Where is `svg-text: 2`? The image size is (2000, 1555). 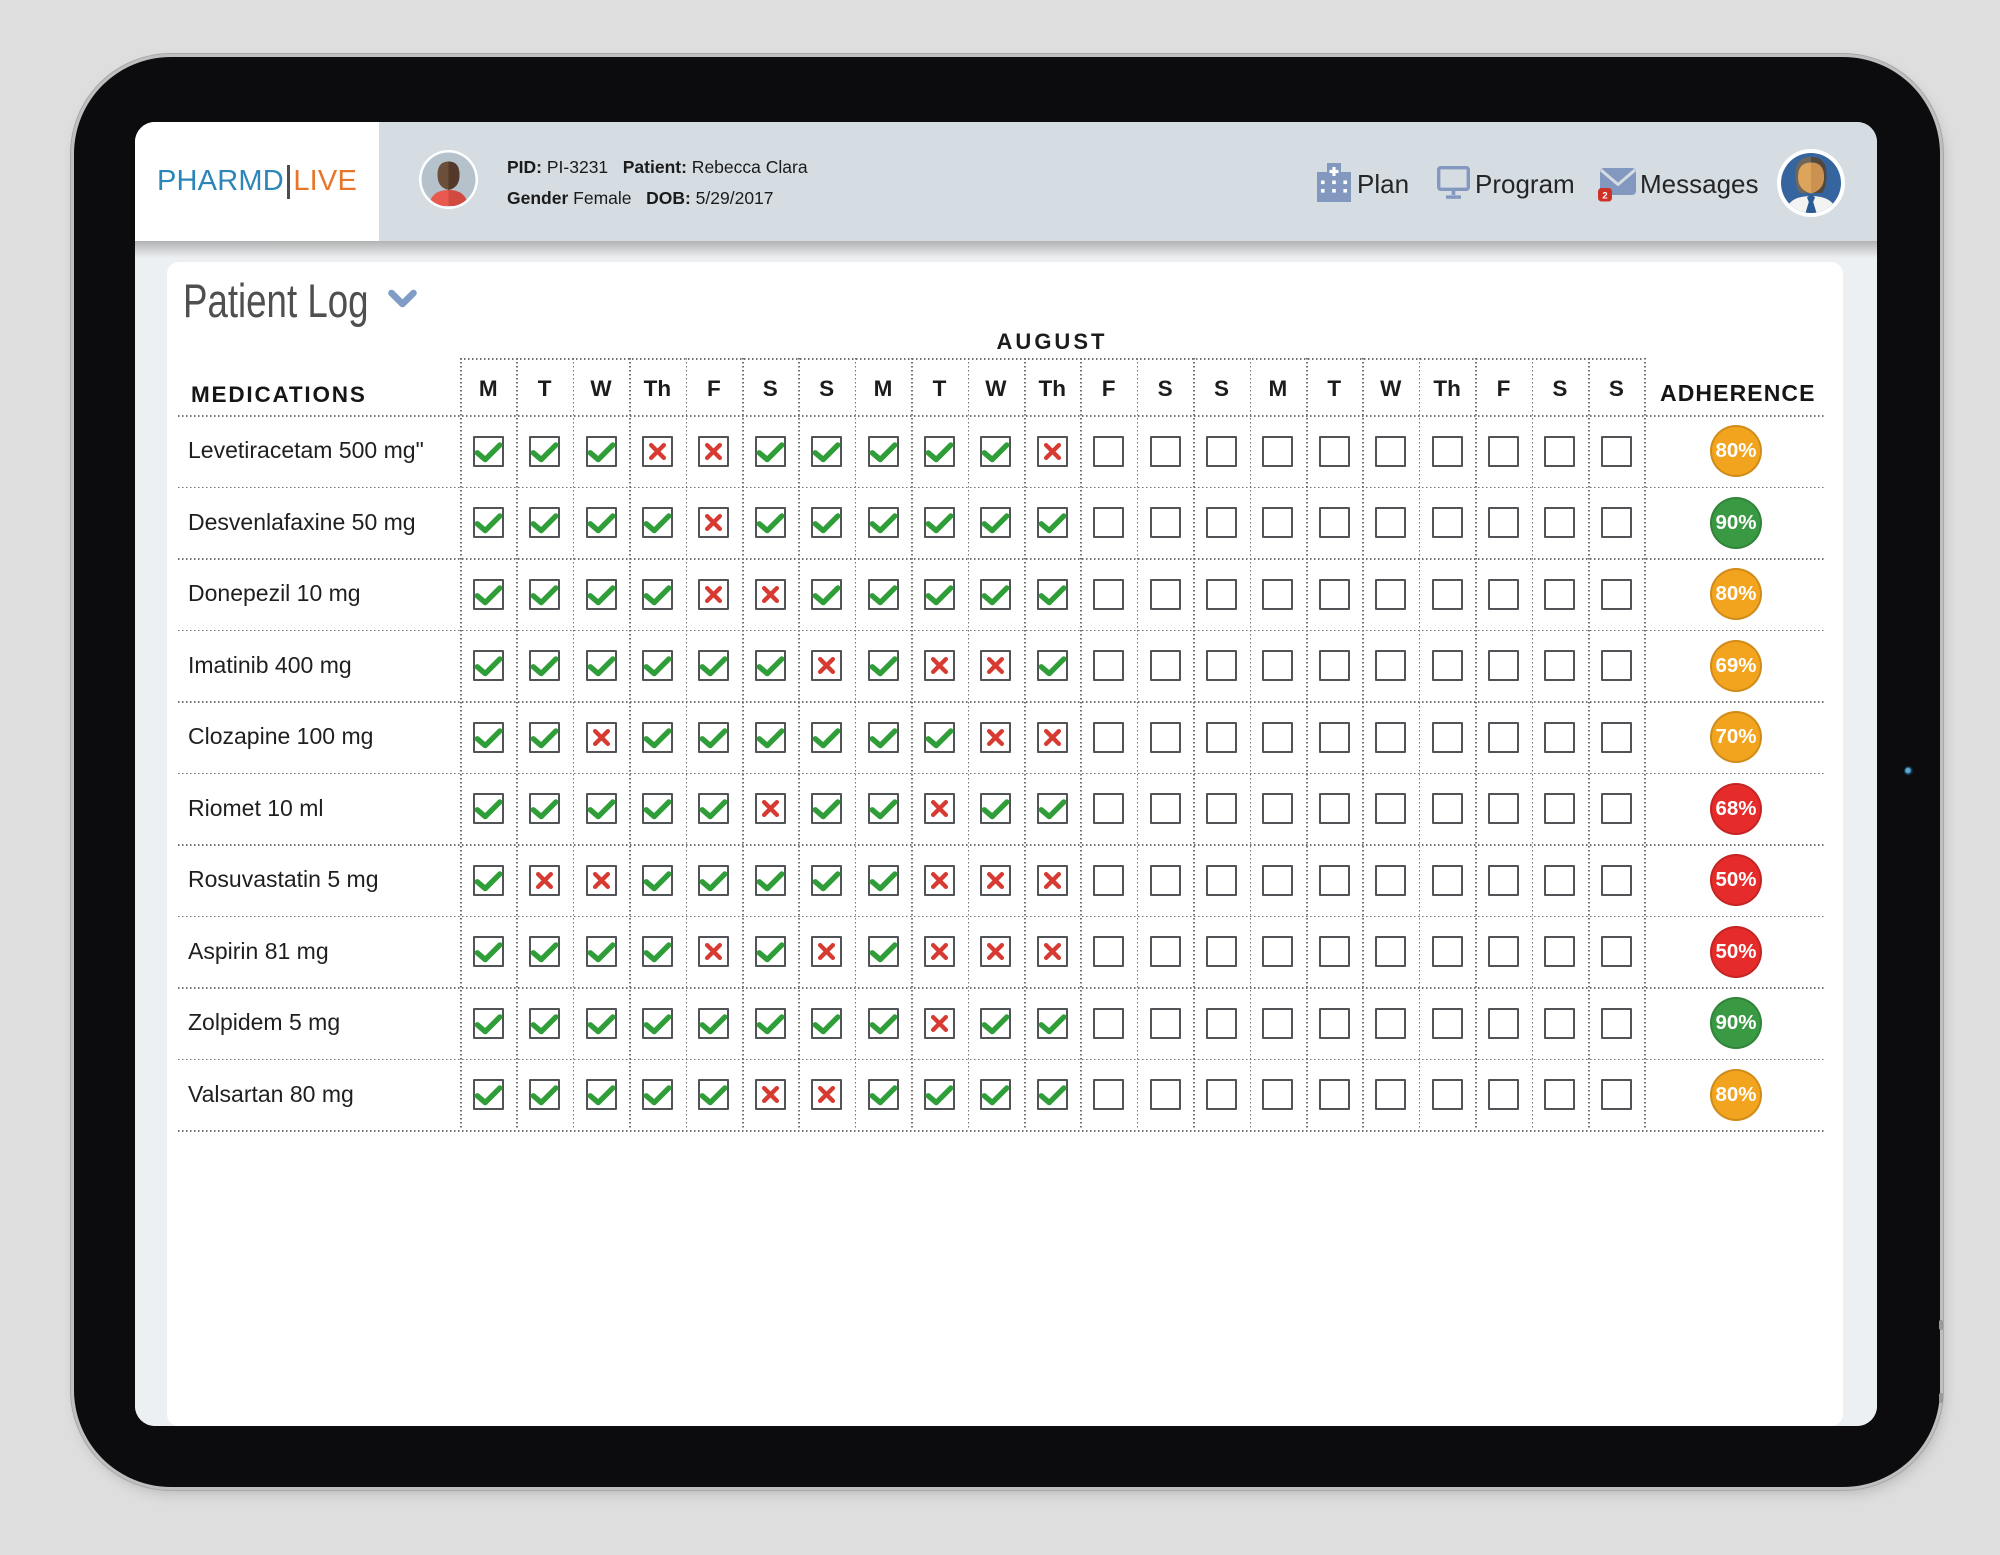 svg-text: 2 is located at coordinates (1604, 196).